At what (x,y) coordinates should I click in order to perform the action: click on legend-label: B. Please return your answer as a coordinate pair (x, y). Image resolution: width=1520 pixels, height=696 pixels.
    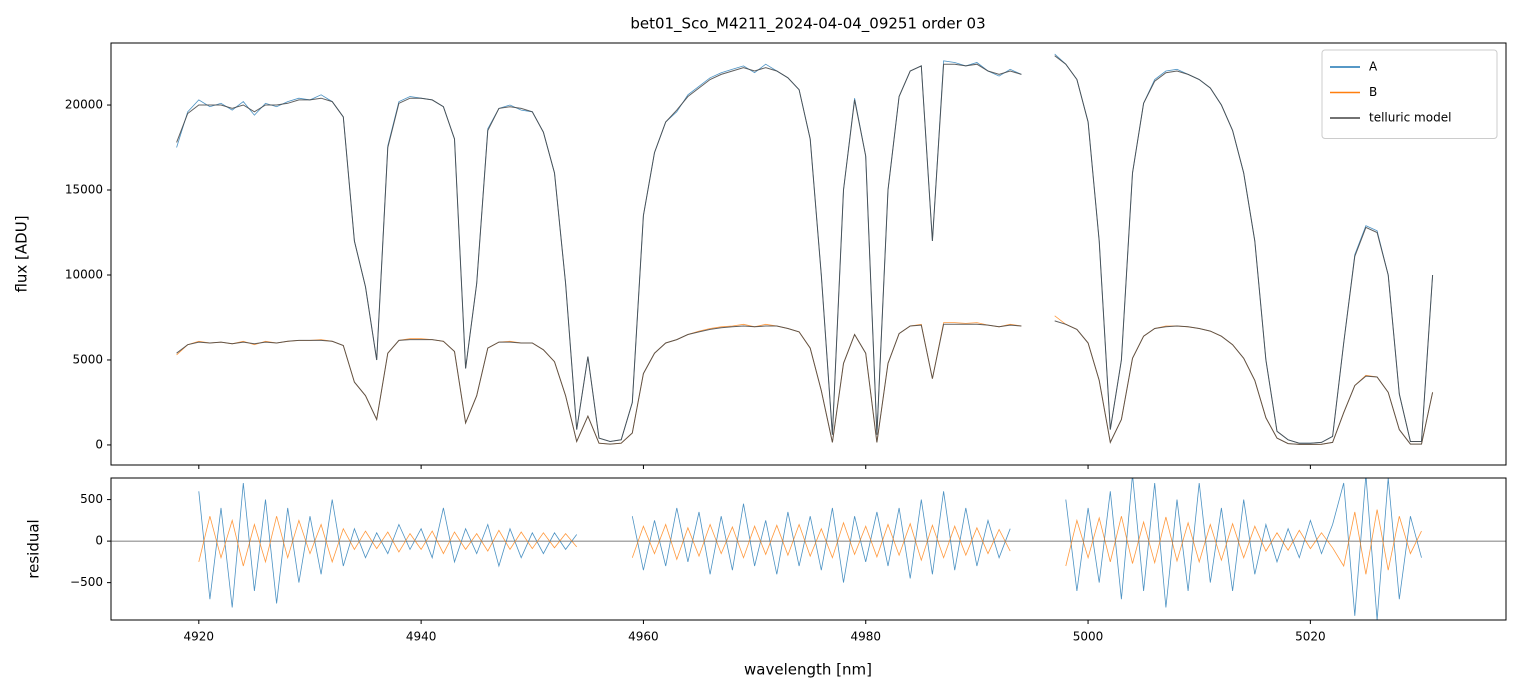
    Looking at the image, I should click on (1373, 92).